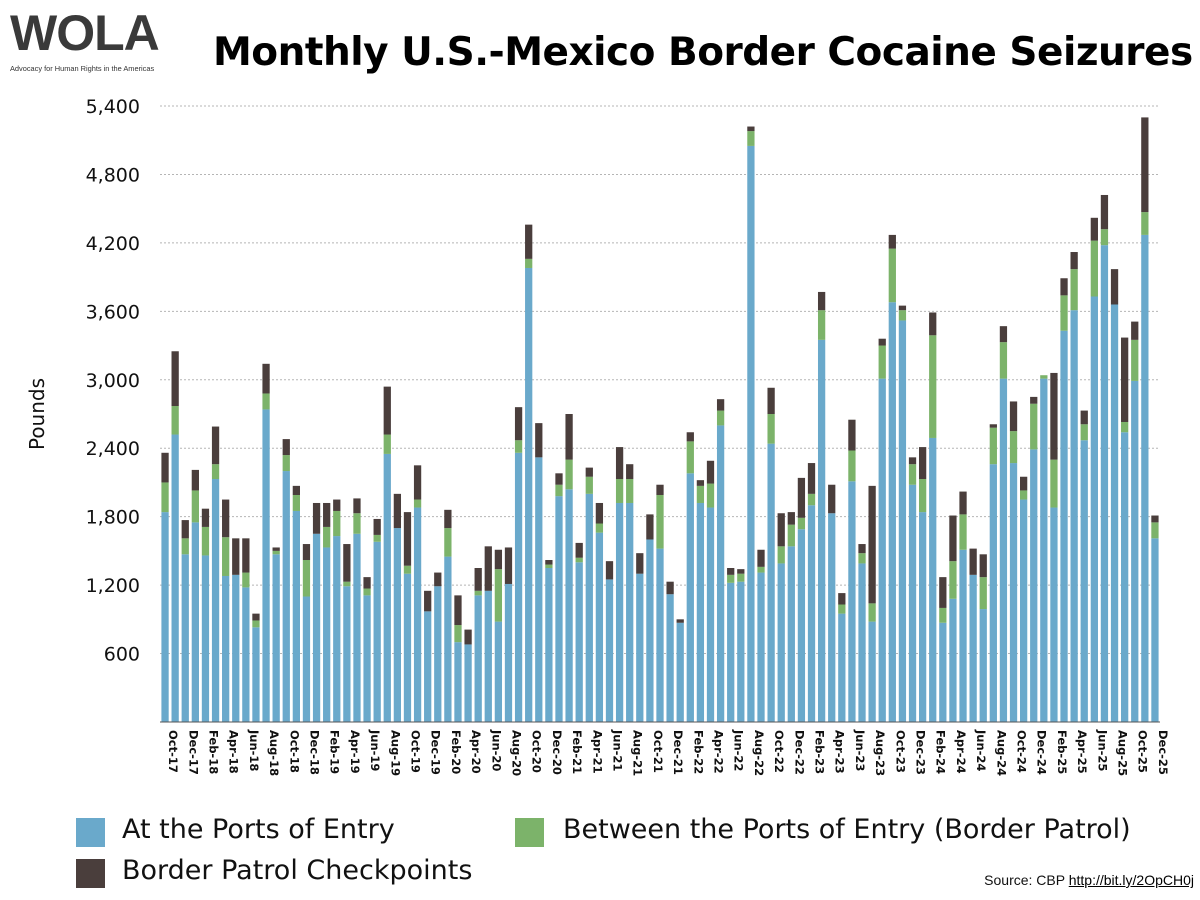  I want to click on bar-segment-Jul-18-s2, so click(256, 617).